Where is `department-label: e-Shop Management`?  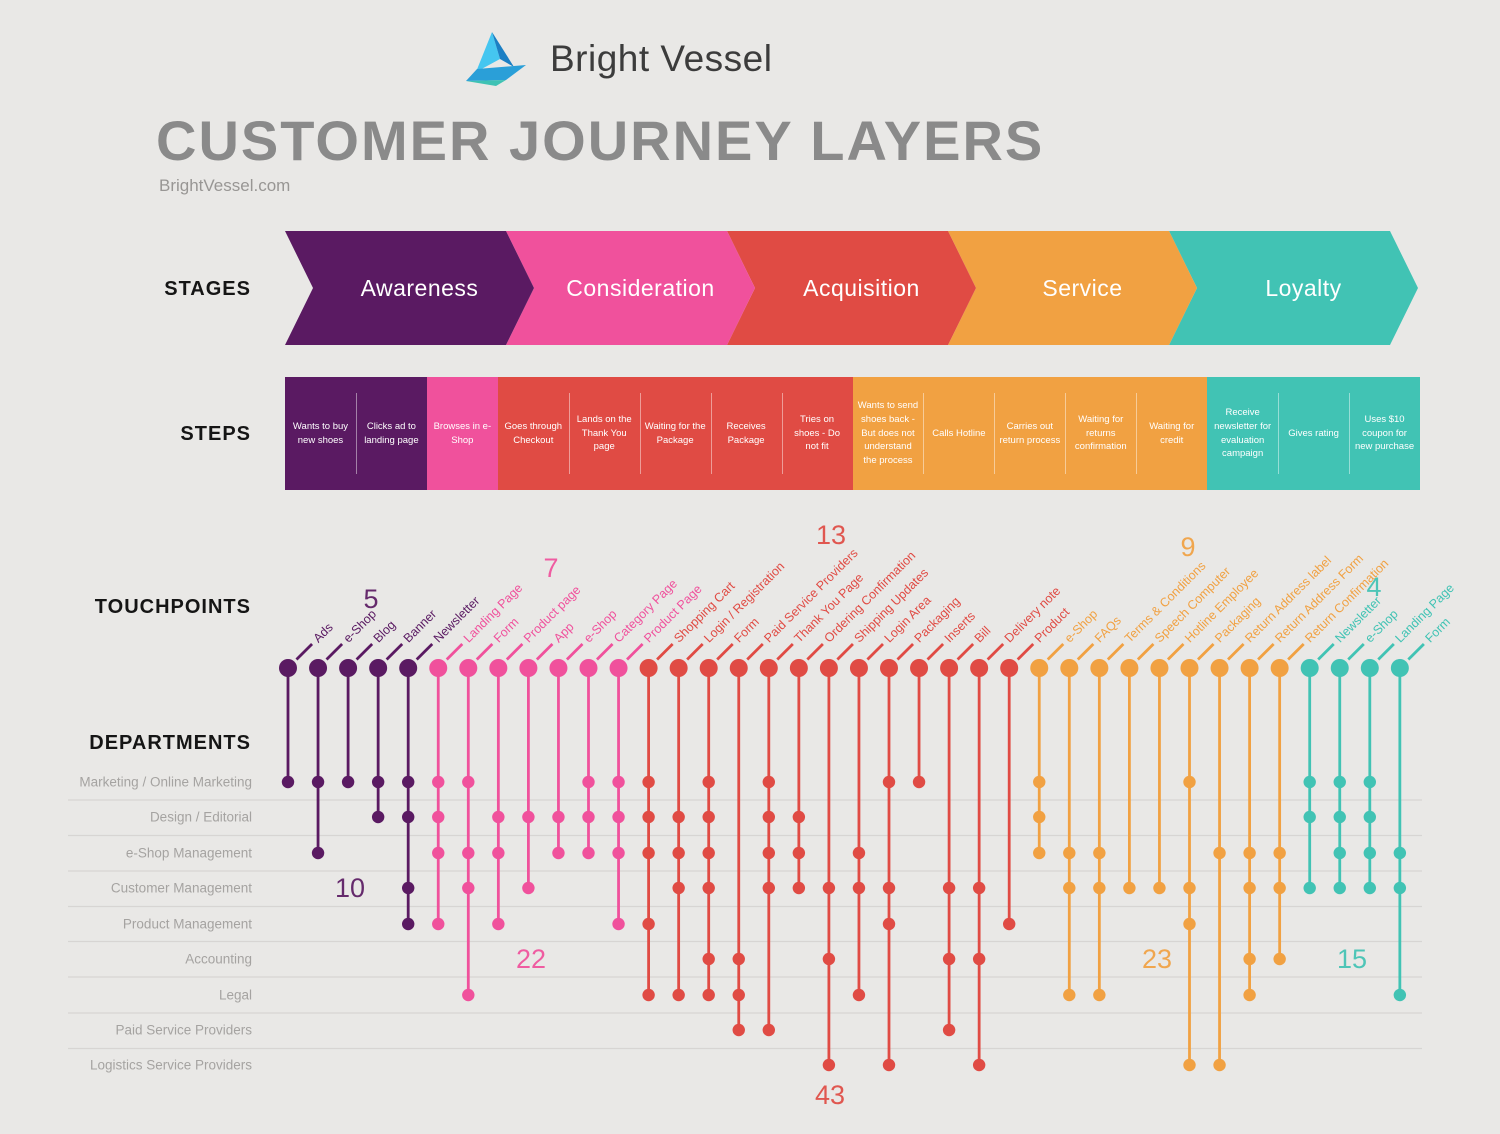 department-label: e-Shop Management is located at coordinates (189, 853).